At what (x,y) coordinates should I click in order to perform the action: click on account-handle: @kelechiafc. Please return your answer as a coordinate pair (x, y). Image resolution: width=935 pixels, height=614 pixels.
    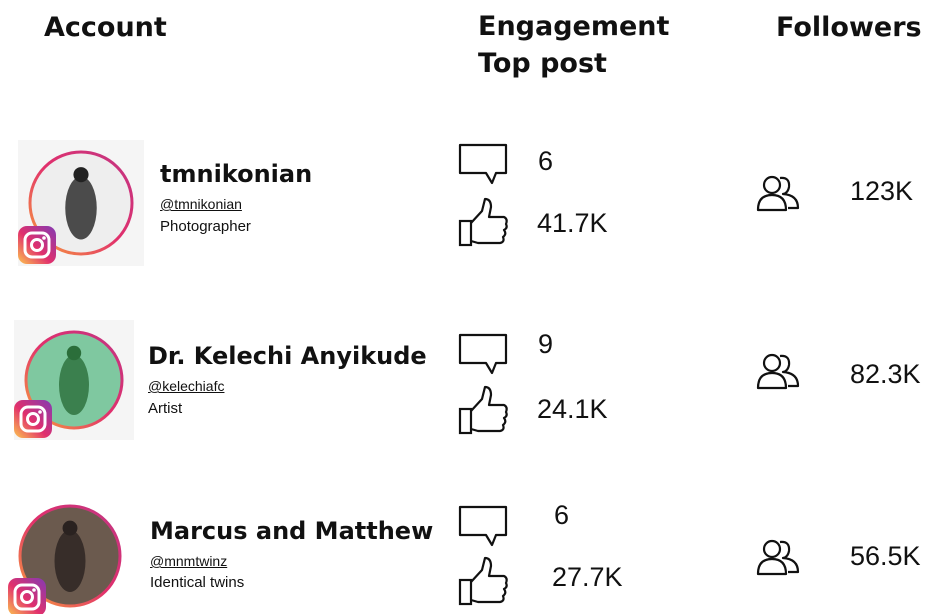
    Looking at the image, I should click on (186, 386).